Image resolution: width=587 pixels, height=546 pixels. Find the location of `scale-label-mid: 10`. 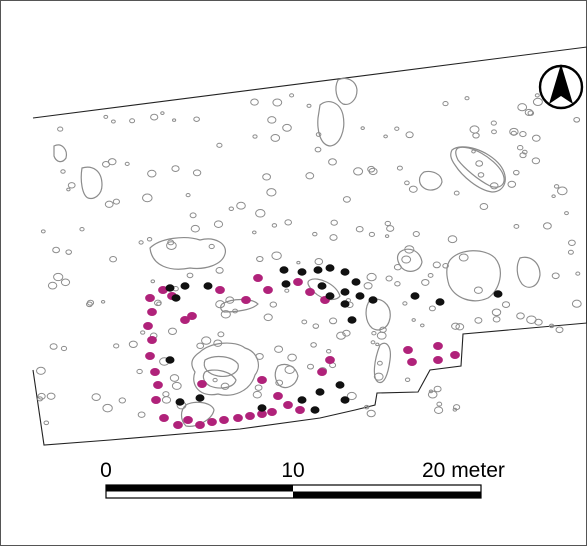

scale-label-mid: 10 is located at coordinates (292, 470).